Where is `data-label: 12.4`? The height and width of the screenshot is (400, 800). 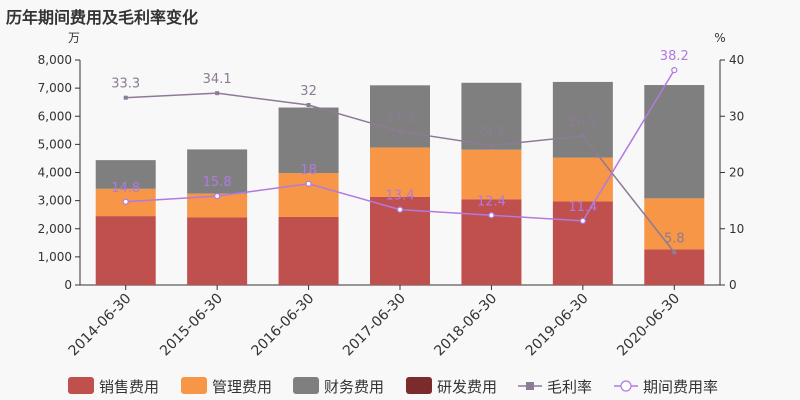 data-label: 12.4 is located at coordinates (491, 201).